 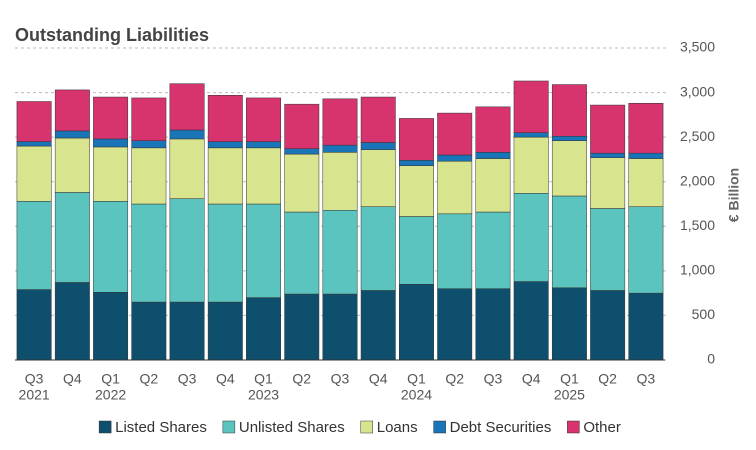 What do you see at coordinates (697, 91) in the screenshot?
I see `y-tick-label: 3,000` at bounding box center [697, 91].